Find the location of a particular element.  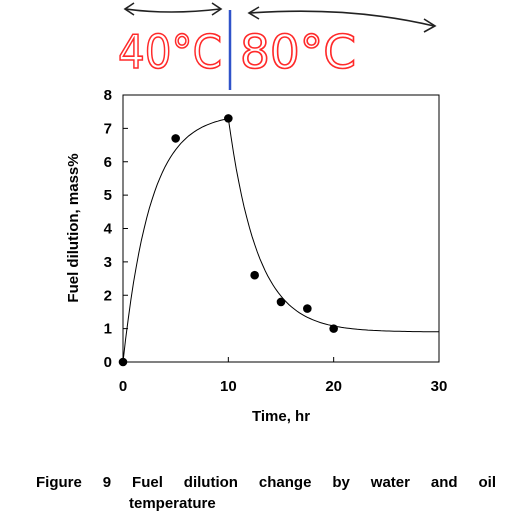

y-tick-label-5: 5 is located at coordinates (108, 195).